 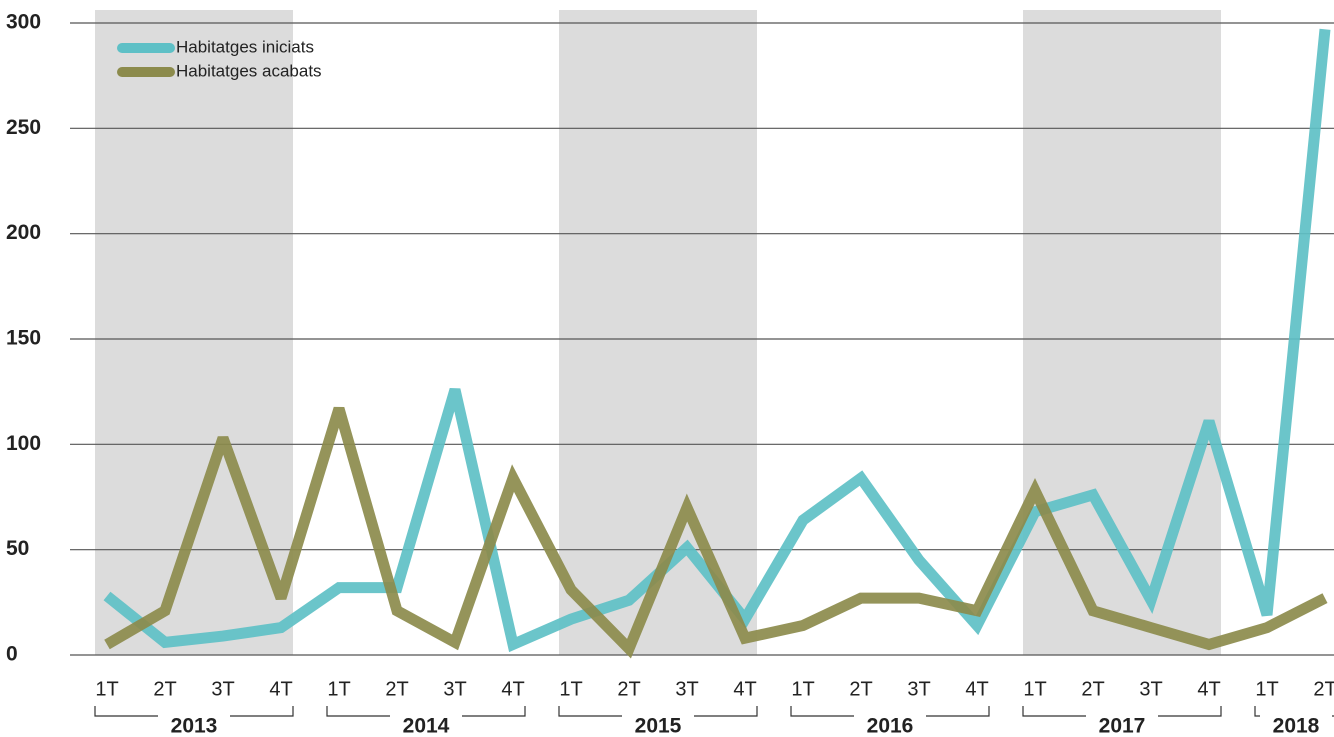 What do you see at coordinates (1122, 726) in the screenshot?
I see `x-group-label: 2017` at bounding box center [1122, 726].